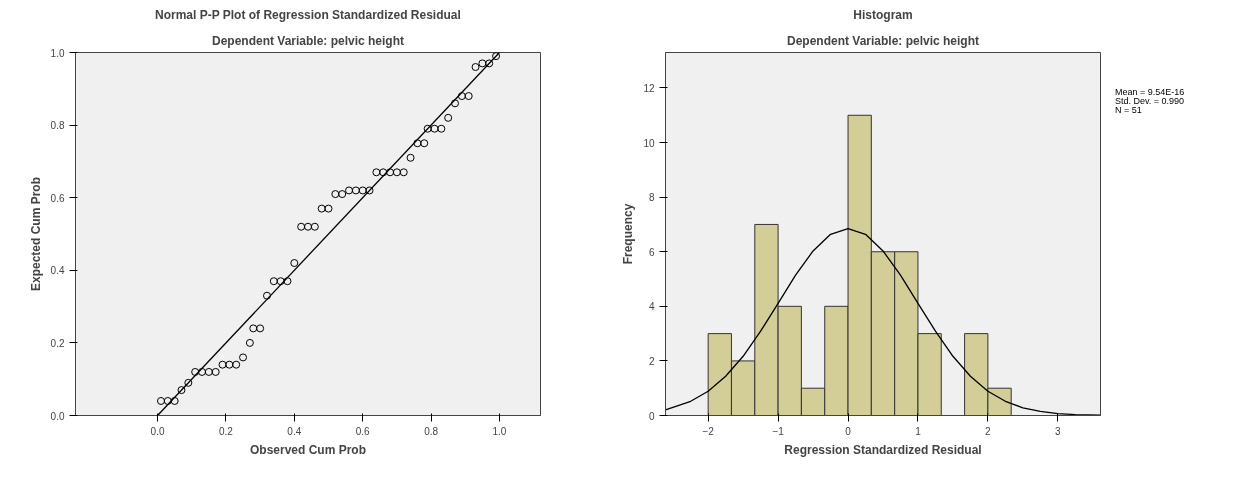  What do you see at coordinates (778, 431) in the screenshot?
I see `x-tick-label: −1` at bounding box center [778, 431].